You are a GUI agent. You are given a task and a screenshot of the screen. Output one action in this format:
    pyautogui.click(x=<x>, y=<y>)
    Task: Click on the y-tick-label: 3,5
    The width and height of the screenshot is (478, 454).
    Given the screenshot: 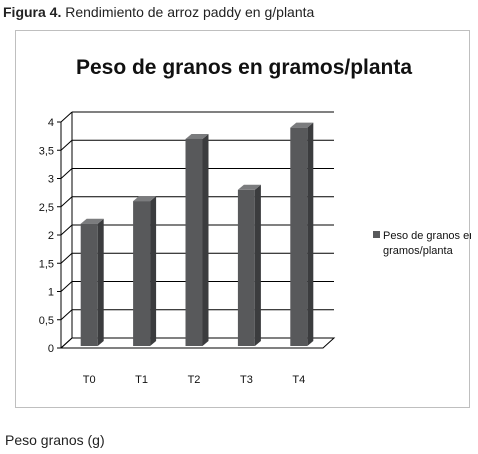 What is the action you would take?
    pyautogui.click(x=46, y=151)
    